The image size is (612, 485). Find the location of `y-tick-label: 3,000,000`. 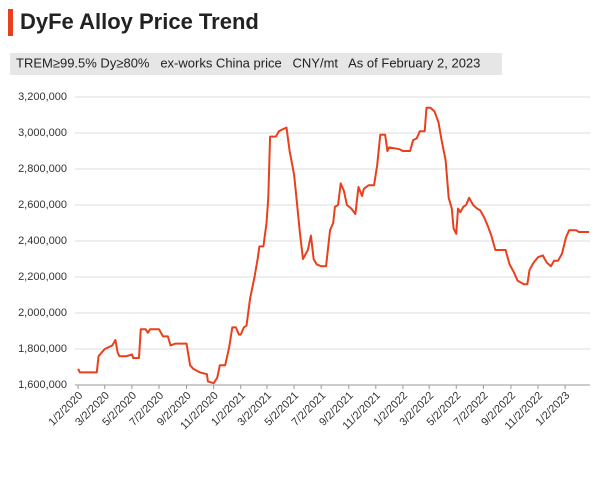

y-tick-label: 3,000,000 is located at coordinates (42, 133).